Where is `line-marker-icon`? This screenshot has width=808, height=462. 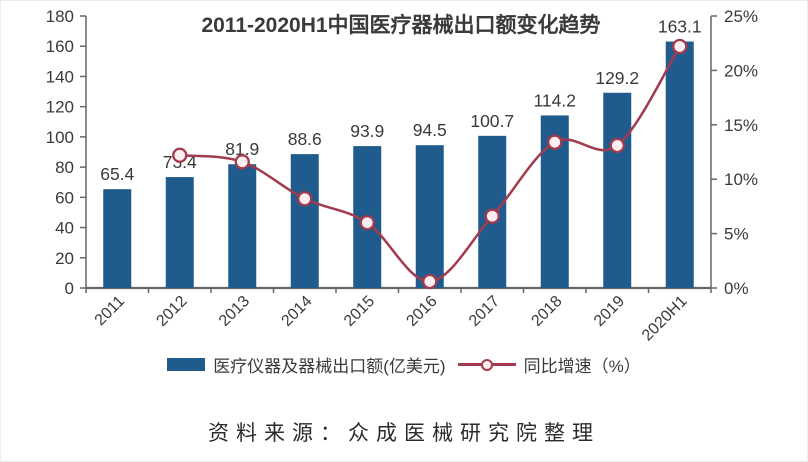
line-marker-icon is located at coordinates (486, 364).